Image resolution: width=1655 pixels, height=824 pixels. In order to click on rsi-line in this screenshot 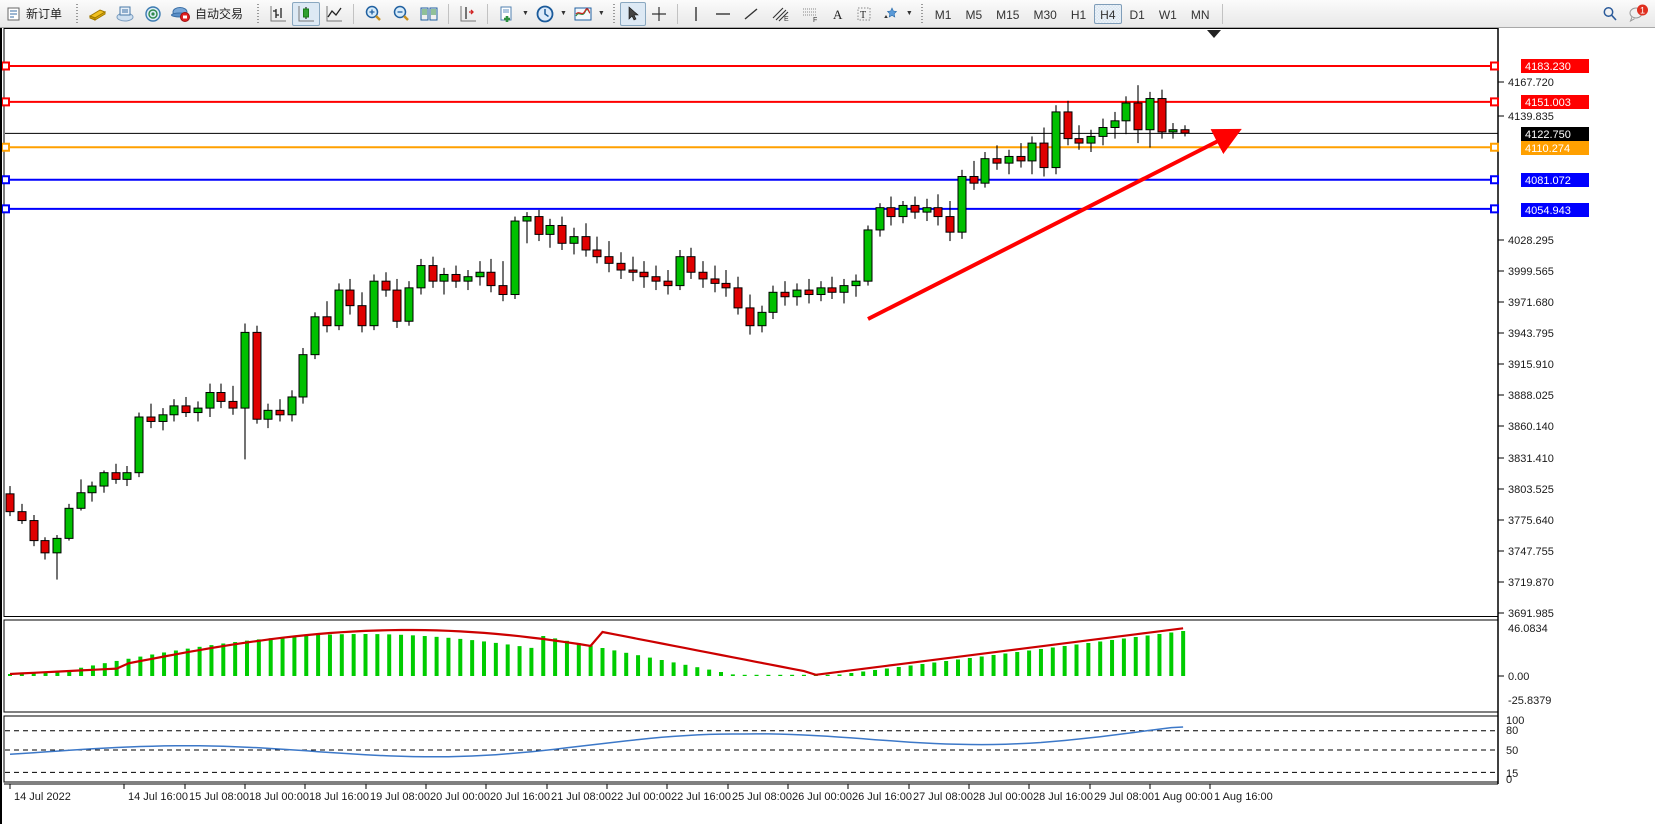, I will do `click(596, 742)`.